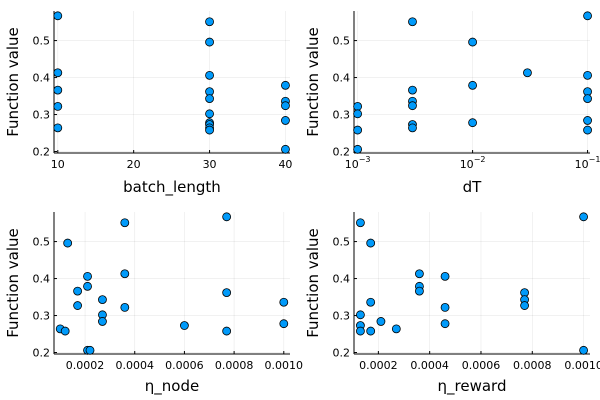  What do you see at coordinates (473, 187) in the screenshot?
I see `x-axis-label: dT` at bounding box center [473, 187].